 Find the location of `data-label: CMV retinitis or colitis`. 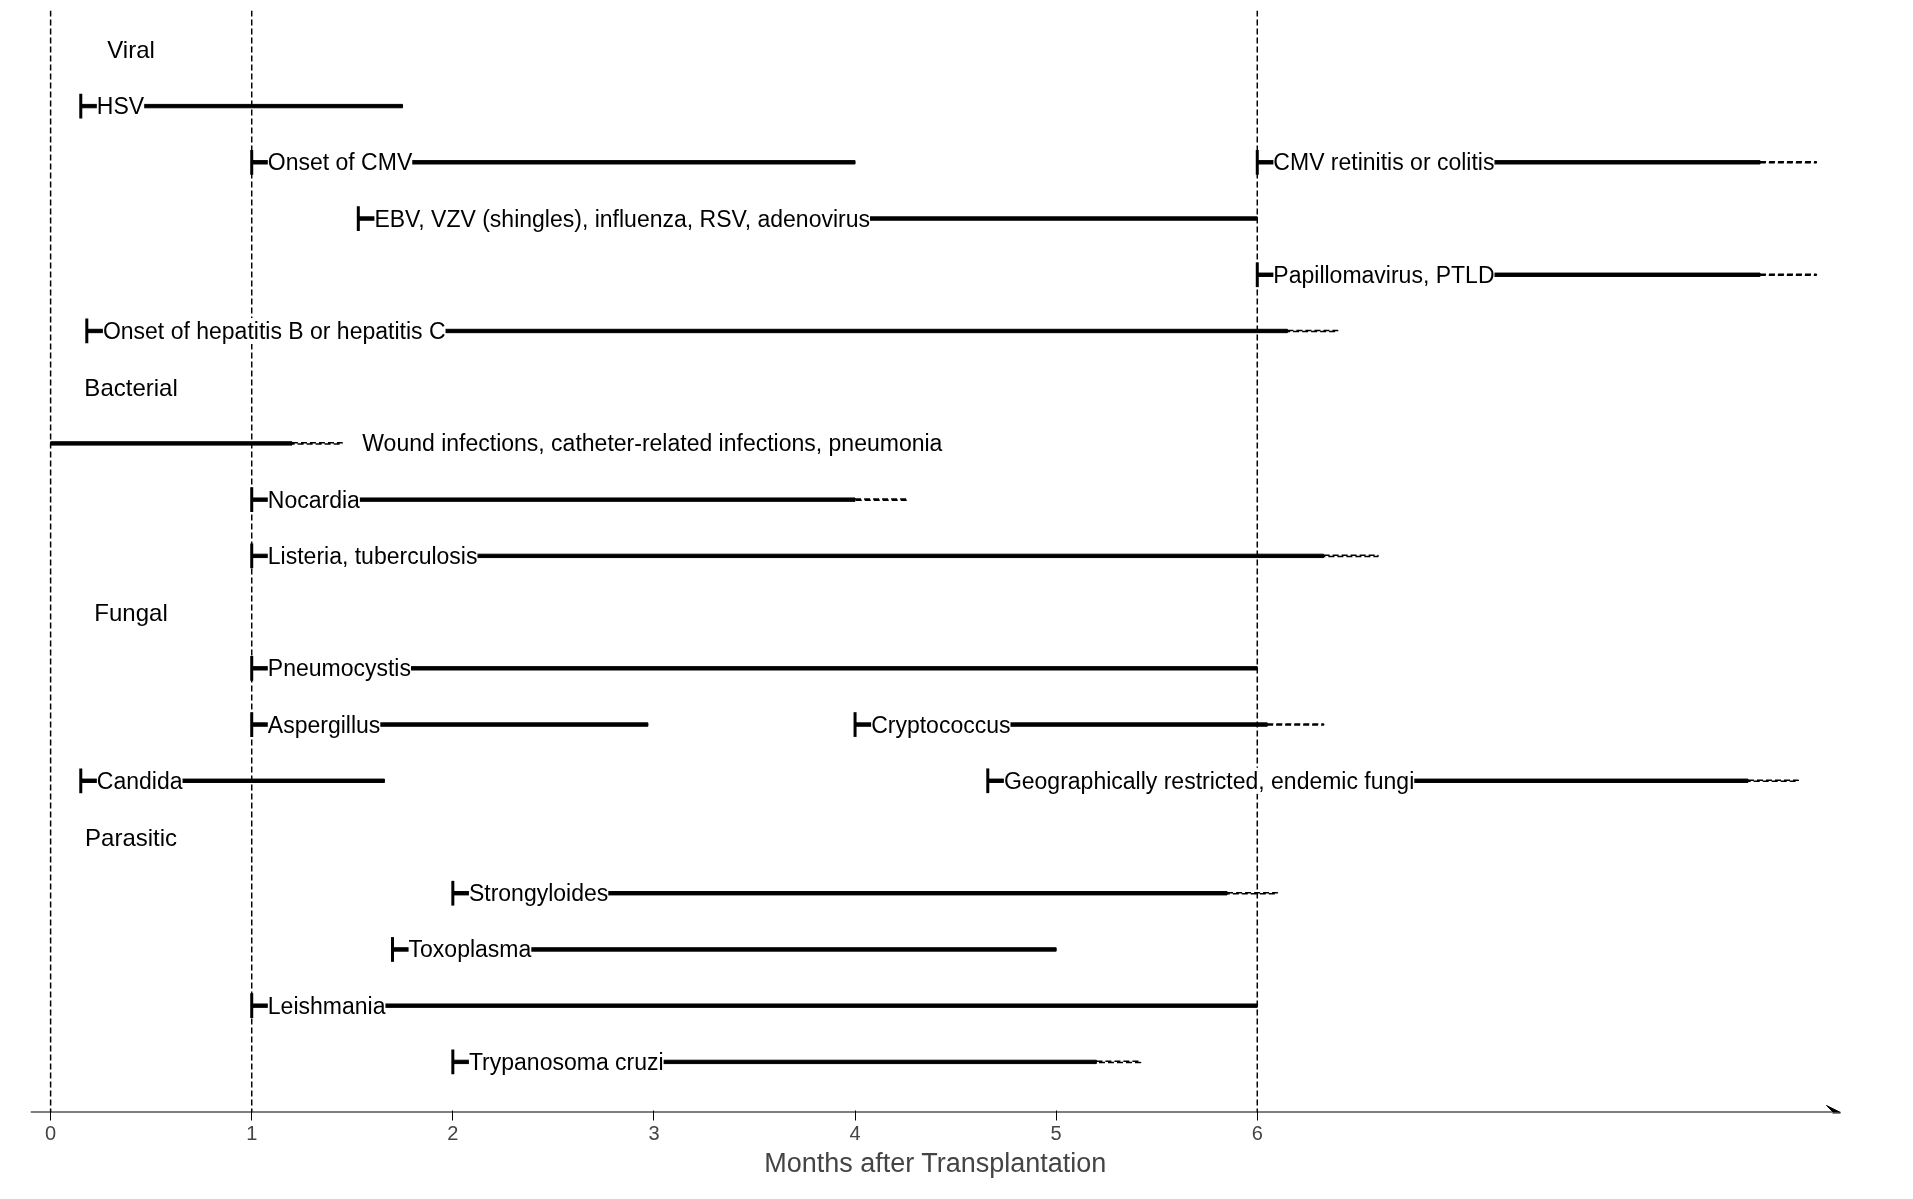

data-label: CMV retinitis or colitis is located at coordinates (1384, 162).